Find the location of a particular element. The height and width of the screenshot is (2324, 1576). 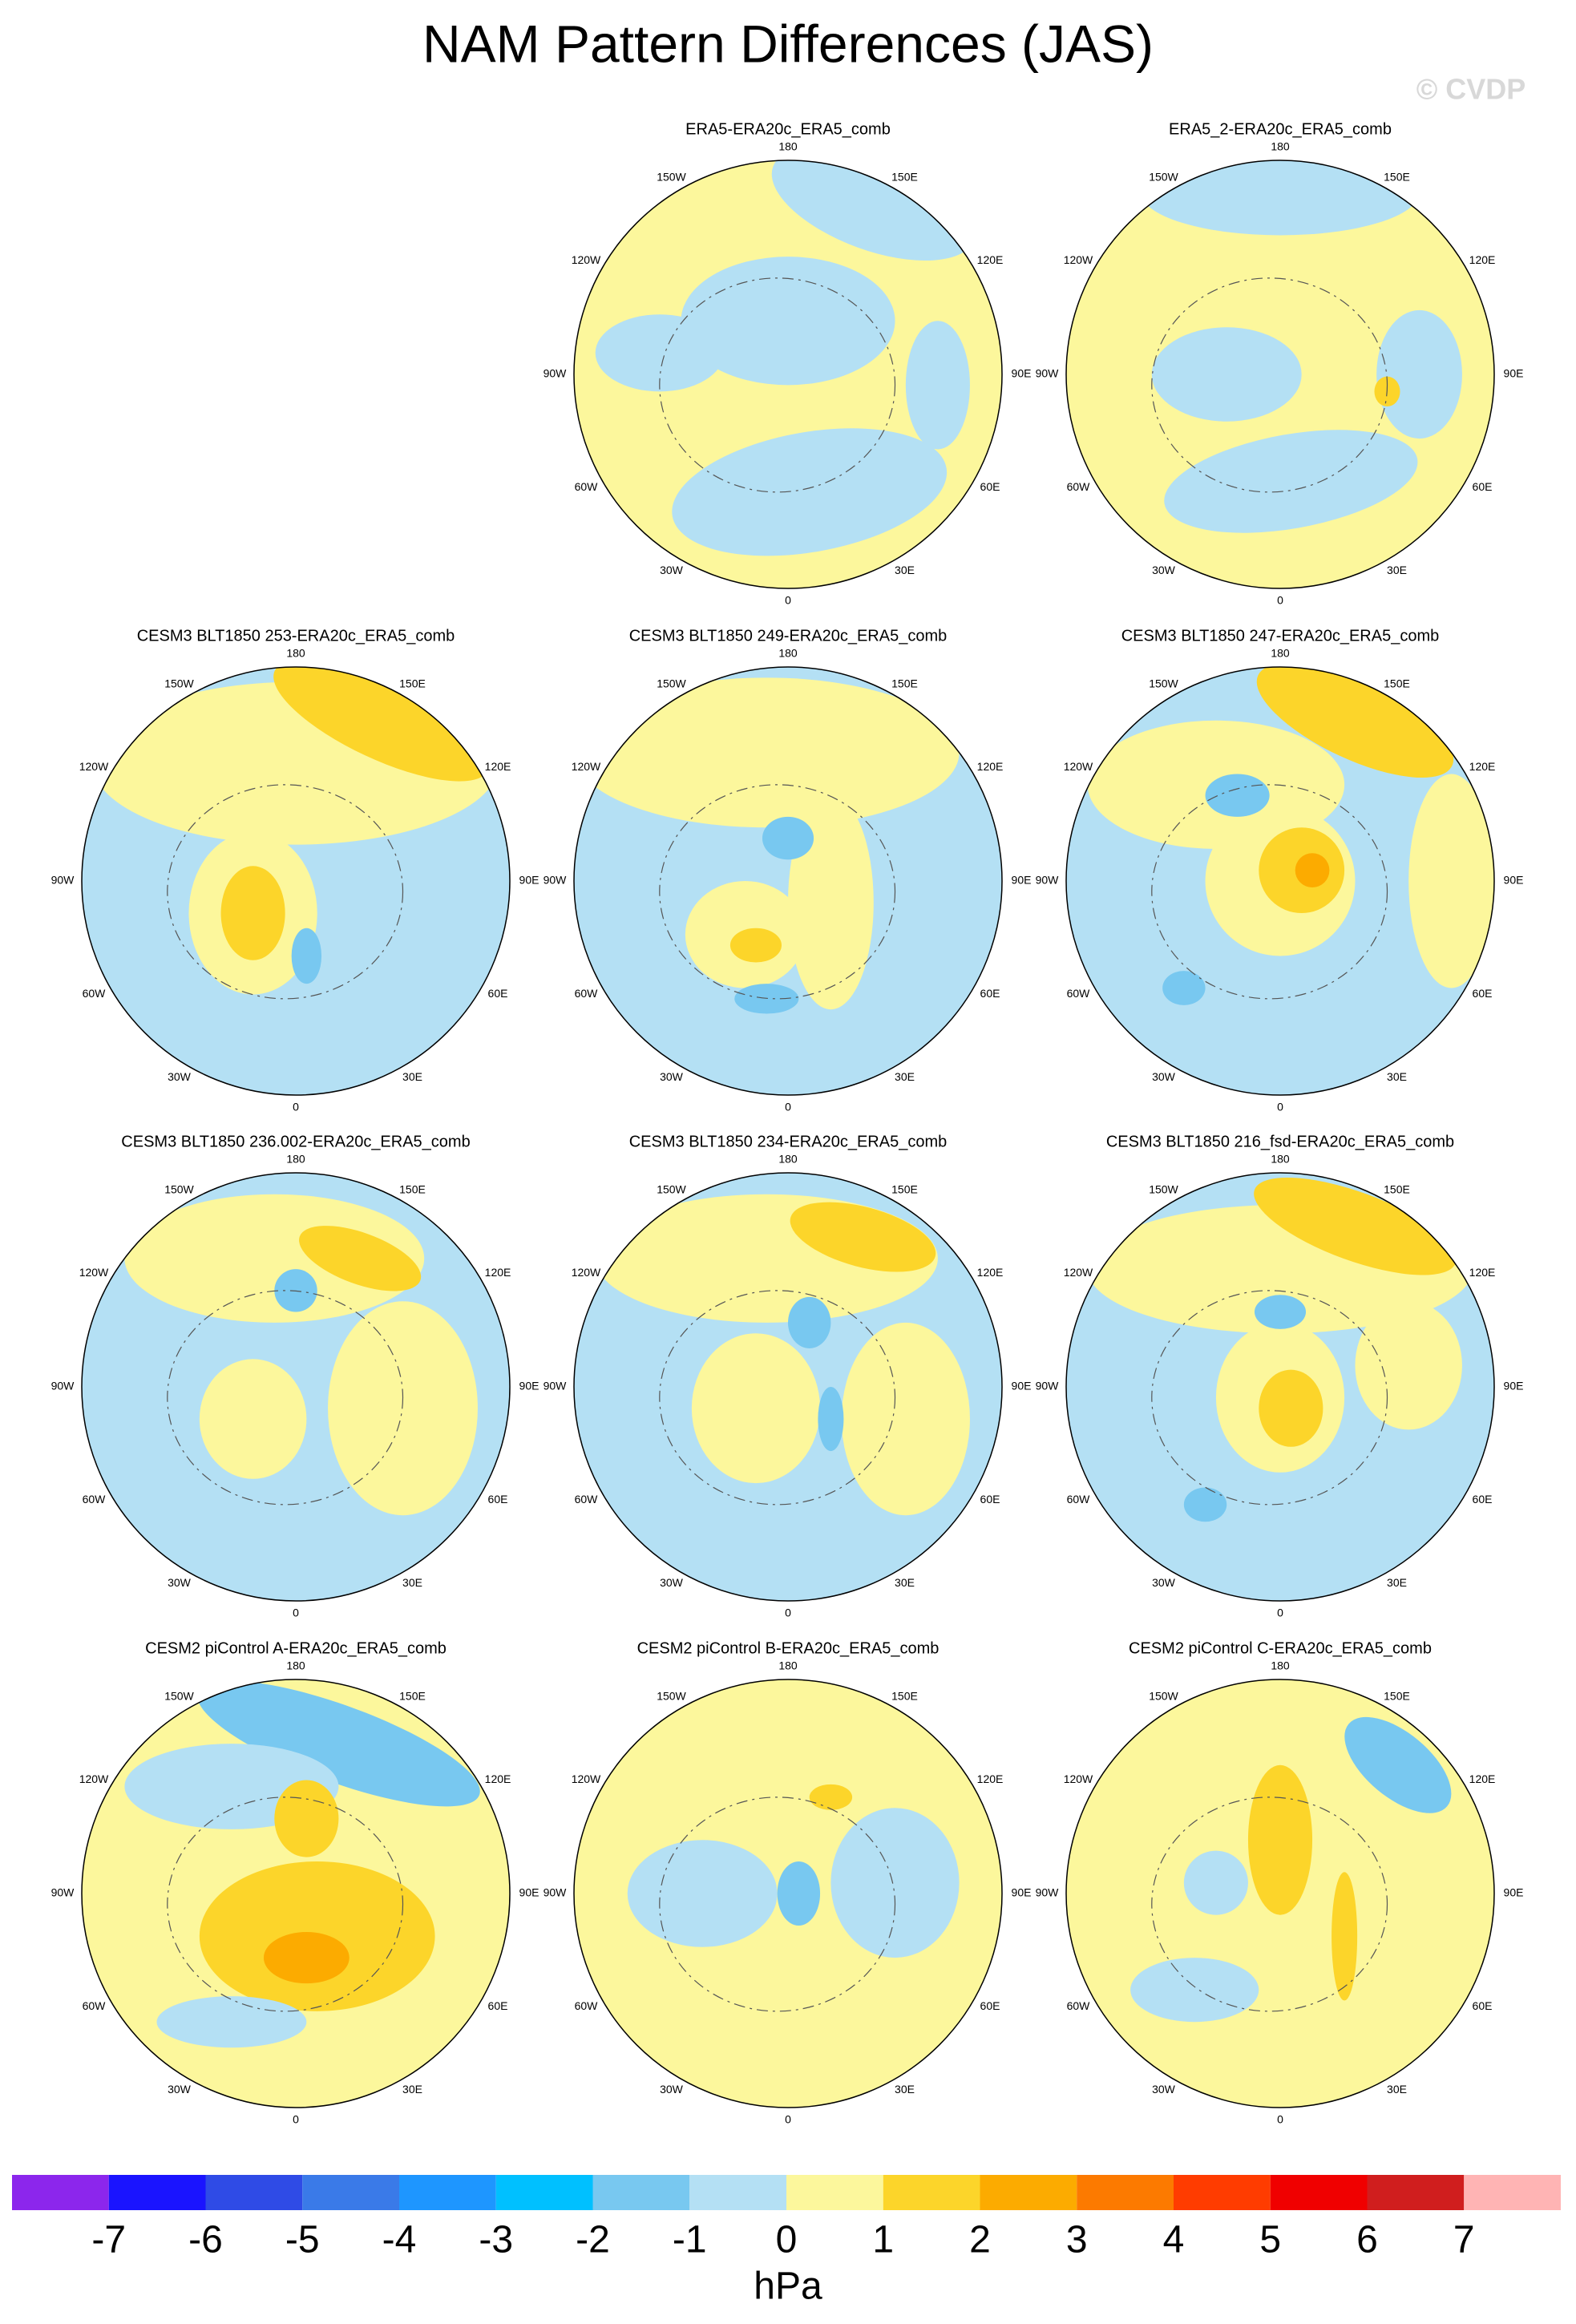

colorbar: -7 -6 -5 -4 -3 -2 -1 0 1 2 3 4 5 6 7 hPa is located at coordinates (786, 2241).